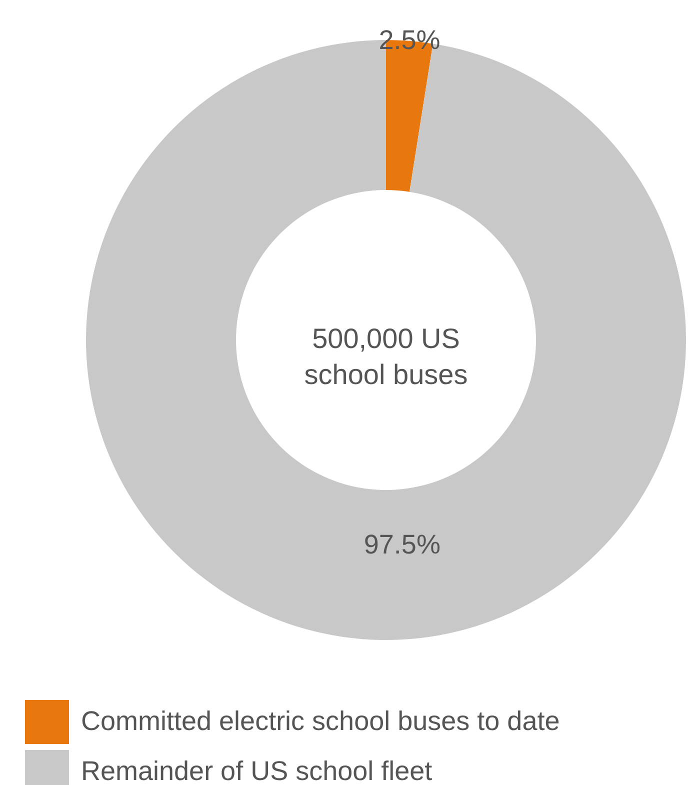 The width and height of the screenshot is (692, 785). I want to click on legend-label: Committed electric school buses to date, so click(320, 721).